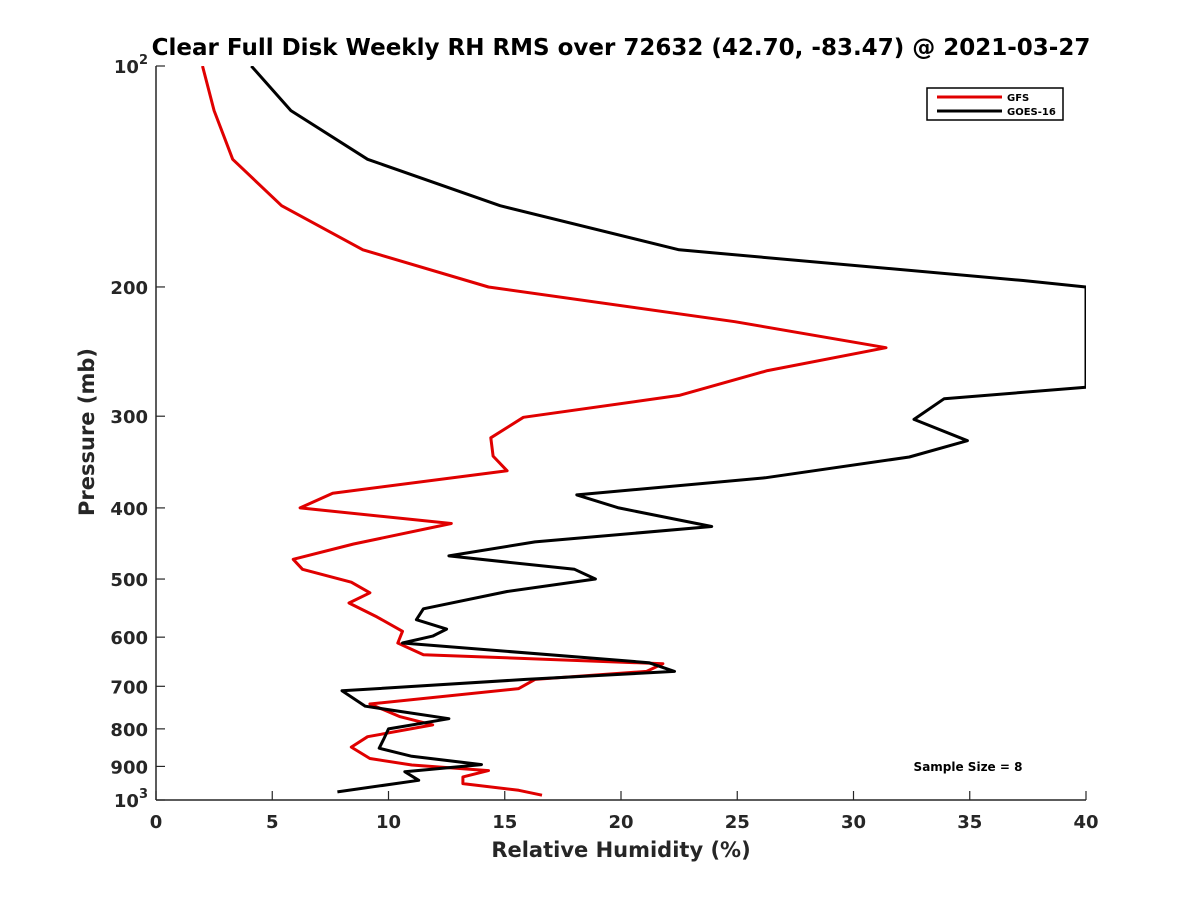  What do you see at coordinates (156, 822) in the screenshot?
I see `x-tick-label: 0` at bounding box center [156, 822].